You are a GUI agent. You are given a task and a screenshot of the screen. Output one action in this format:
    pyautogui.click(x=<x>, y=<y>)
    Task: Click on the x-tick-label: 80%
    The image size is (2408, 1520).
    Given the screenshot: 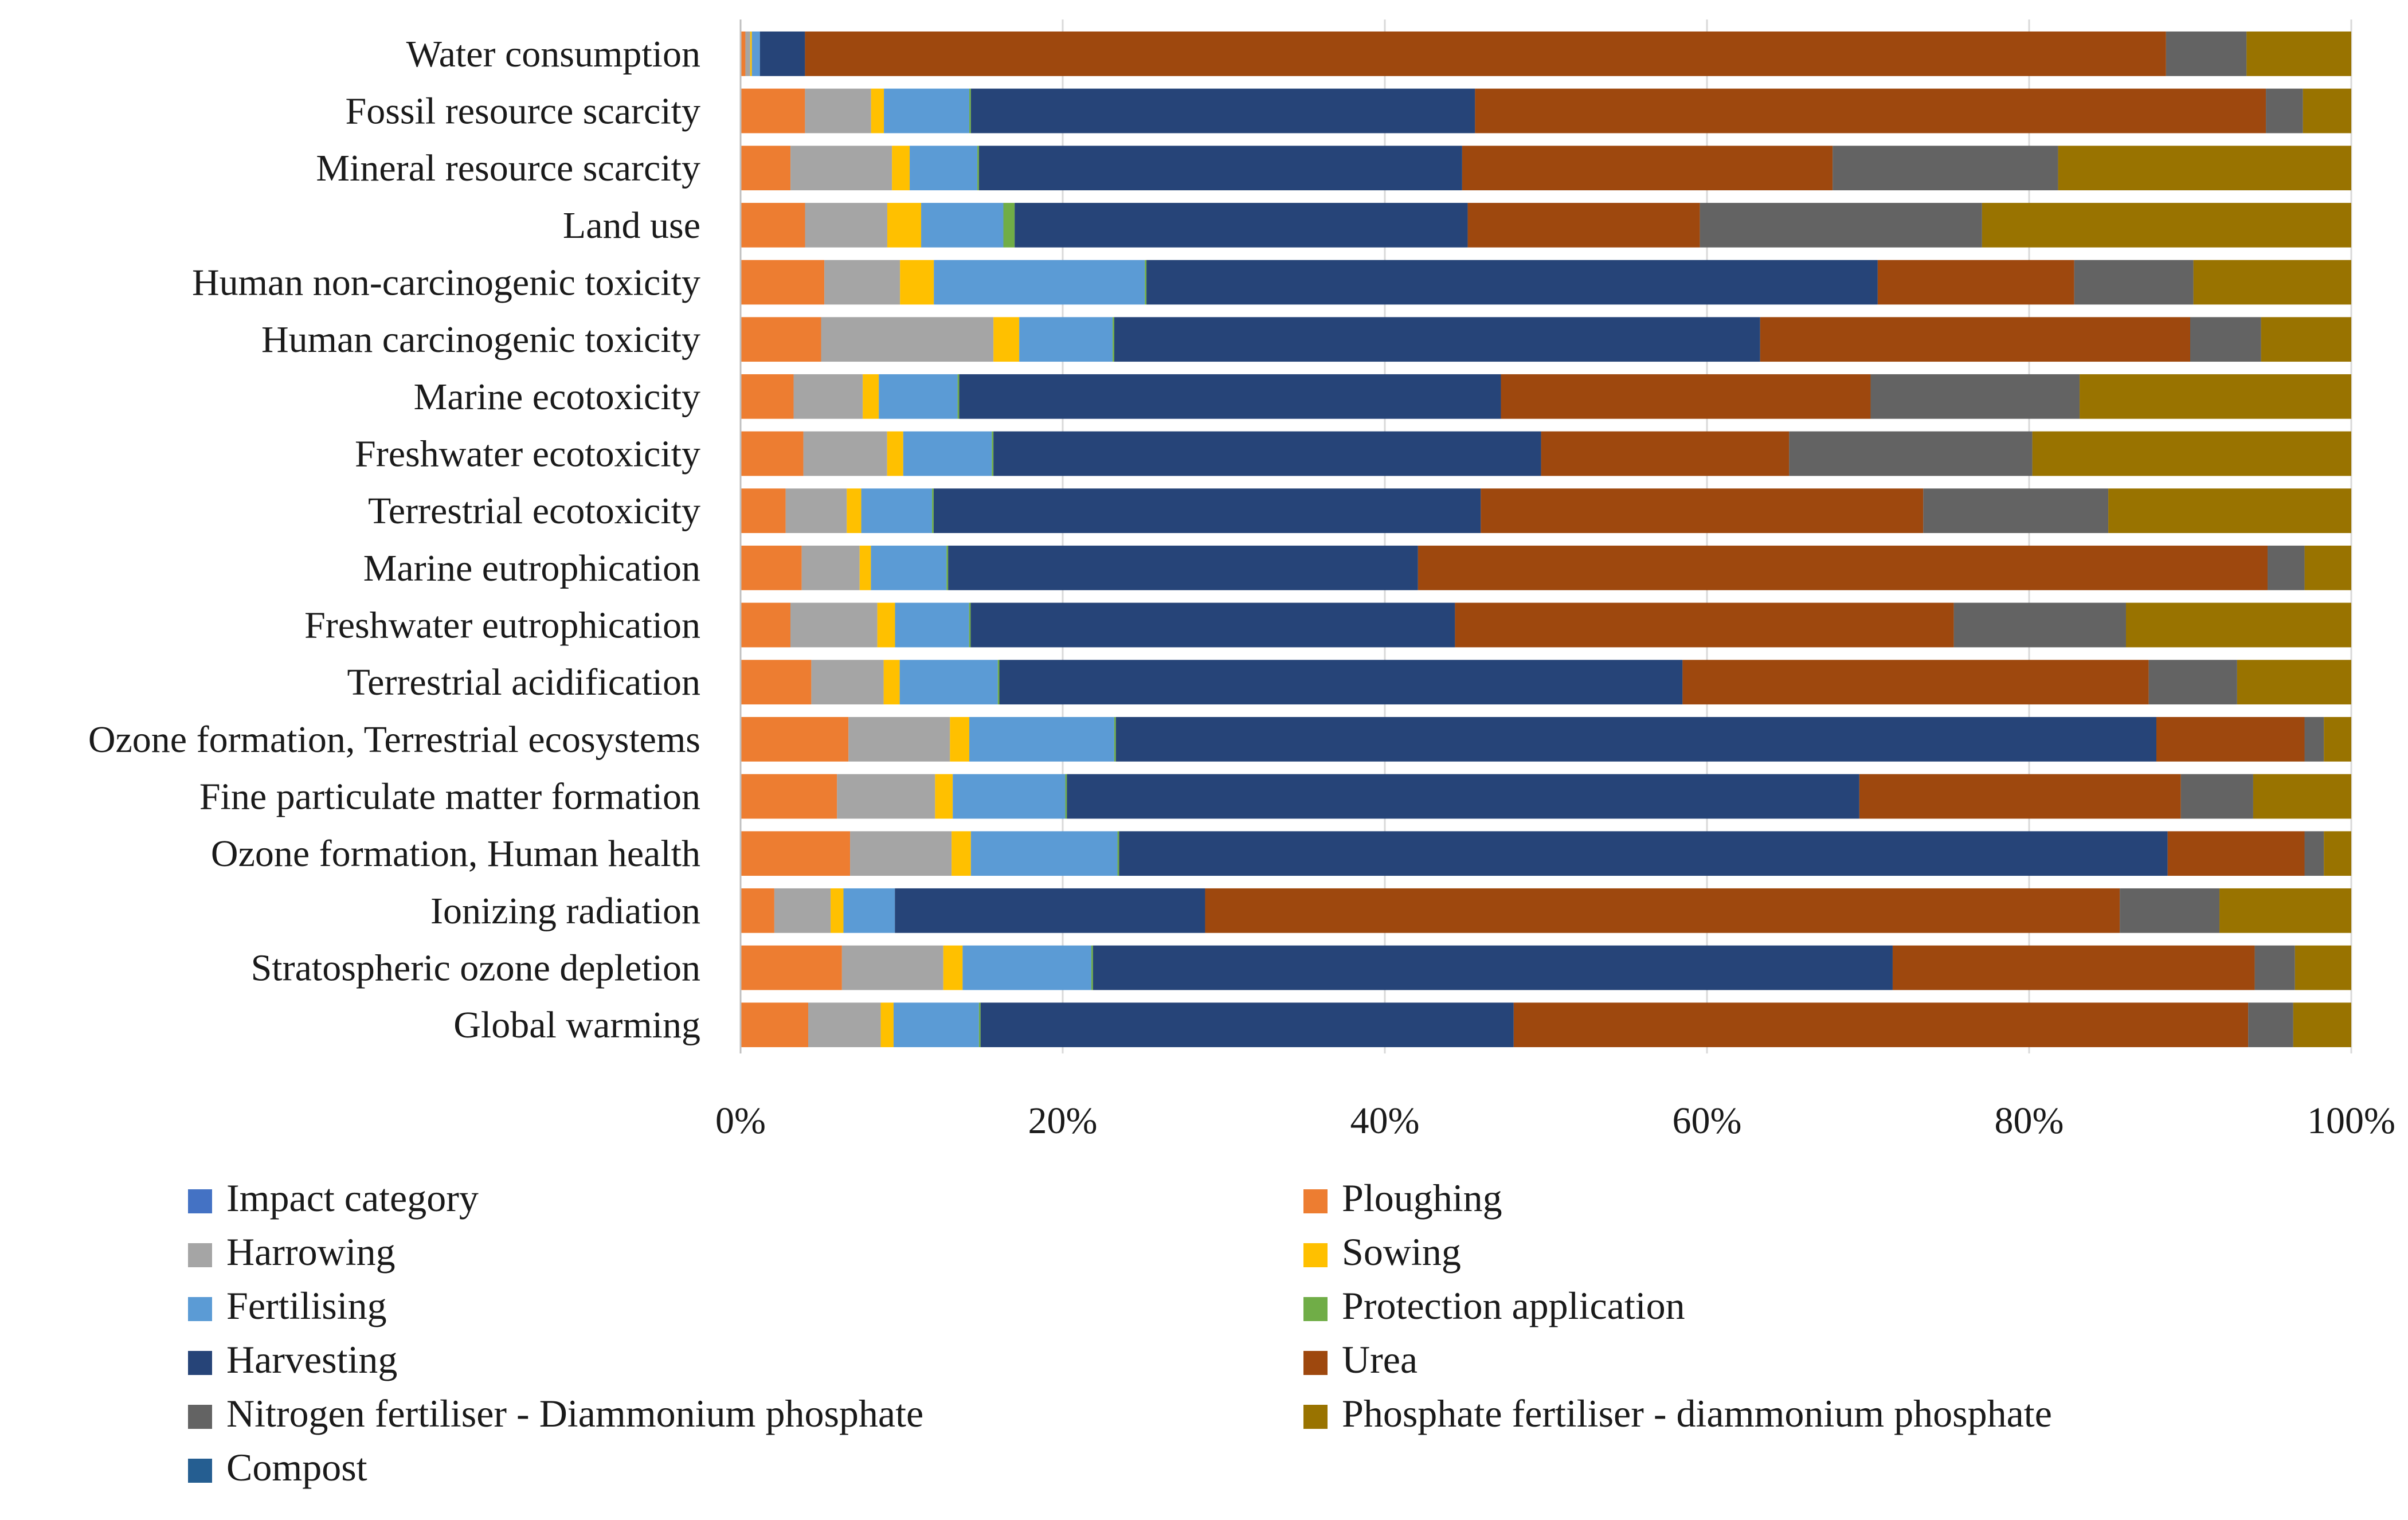 What is the action you would take?
    pyautogui.click(x=2029, y=1121)
    